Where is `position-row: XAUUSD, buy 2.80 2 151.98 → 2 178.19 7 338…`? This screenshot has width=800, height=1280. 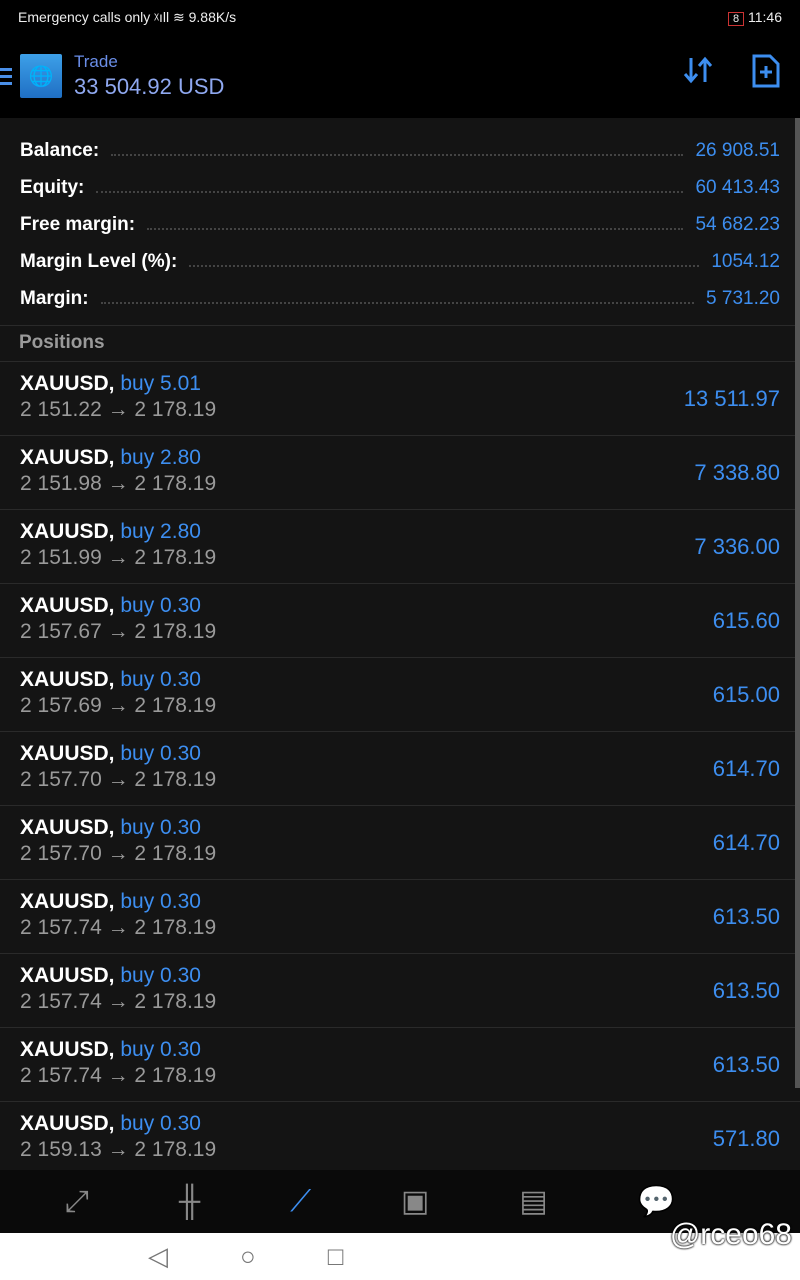 position-row: XAUUSD, buy 2.80 2 151.98 → 2 178.19 7 338… is located at coordinates (400, 473).